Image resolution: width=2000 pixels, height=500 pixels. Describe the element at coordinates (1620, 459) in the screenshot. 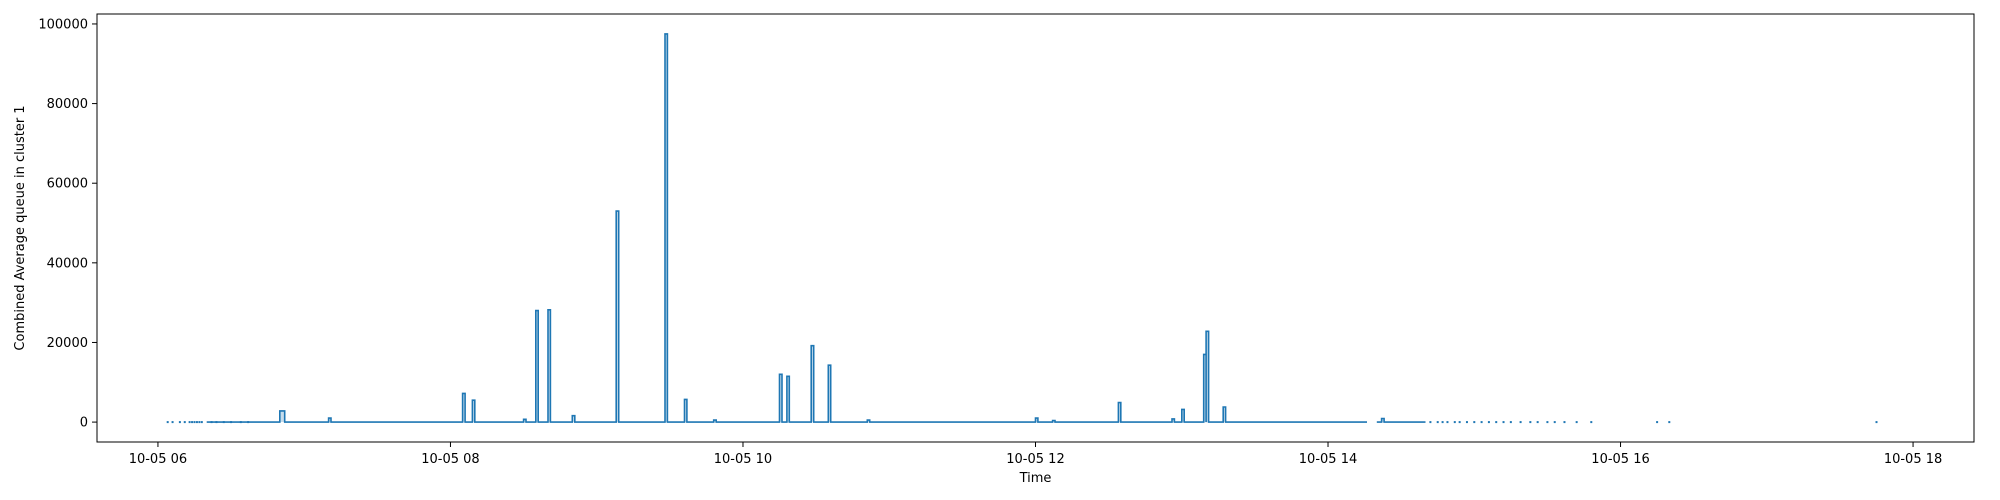

I see `x-tick-label: 10-05 16` at that location.